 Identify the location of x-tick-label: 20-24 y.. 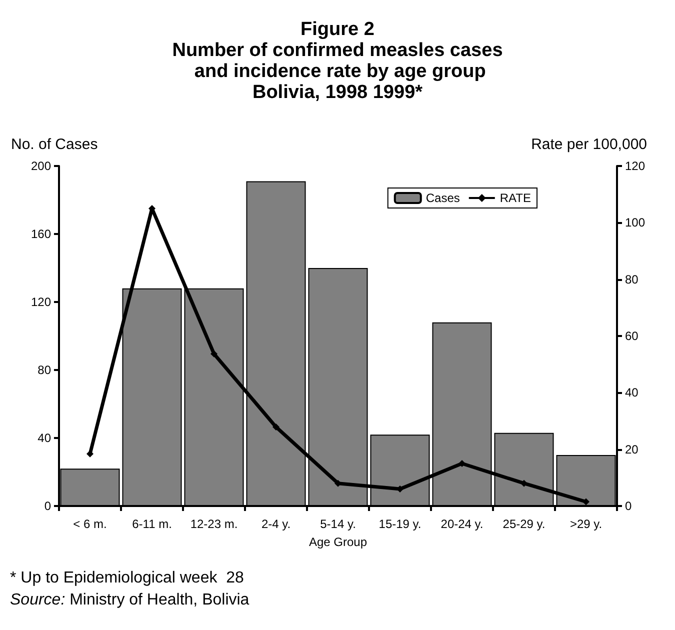
(462, 524).